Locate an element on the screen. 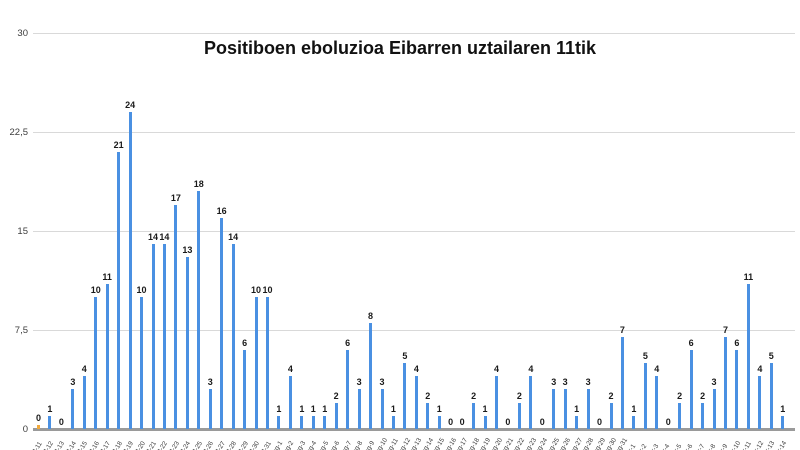 The height and width of the screenshot is (450, 800). bar-value-label: 8 is located at coordinates (371, 316).